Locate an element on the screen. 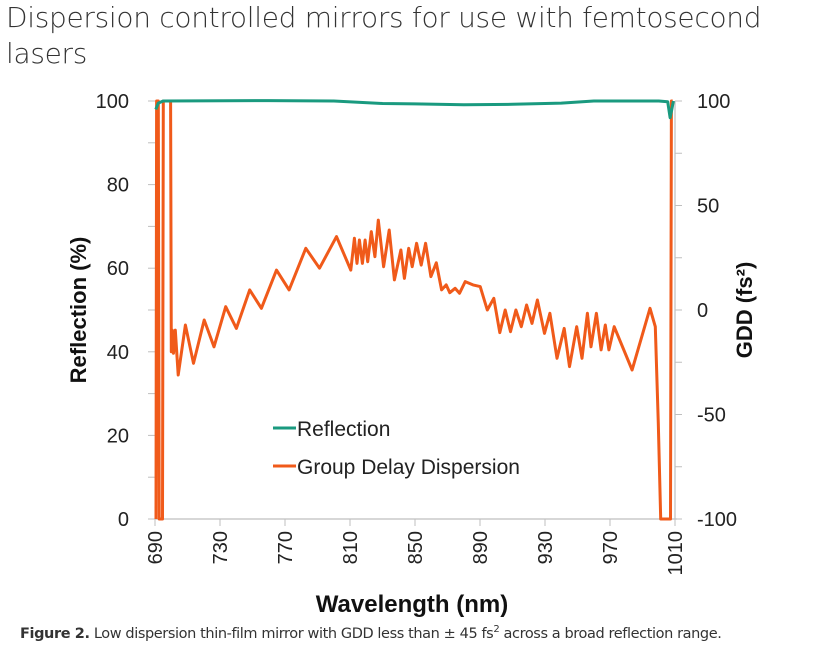  y-tick-label: 80 is located at coordinates (118, 186).